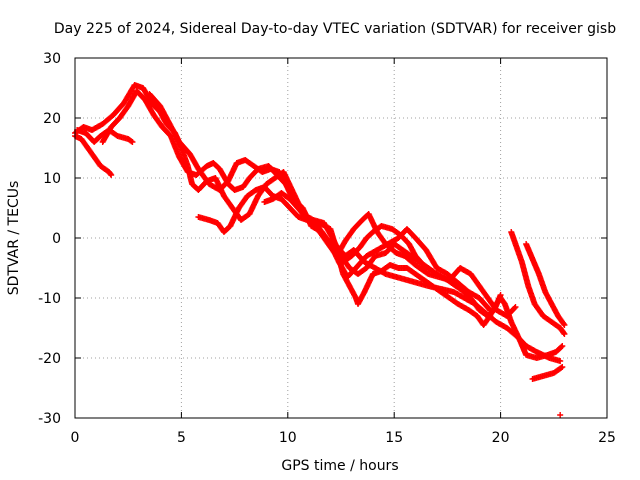 The width and height of the screenshot is (640, 480). I want to click on y-tick-label: -30, so click(49, 419).